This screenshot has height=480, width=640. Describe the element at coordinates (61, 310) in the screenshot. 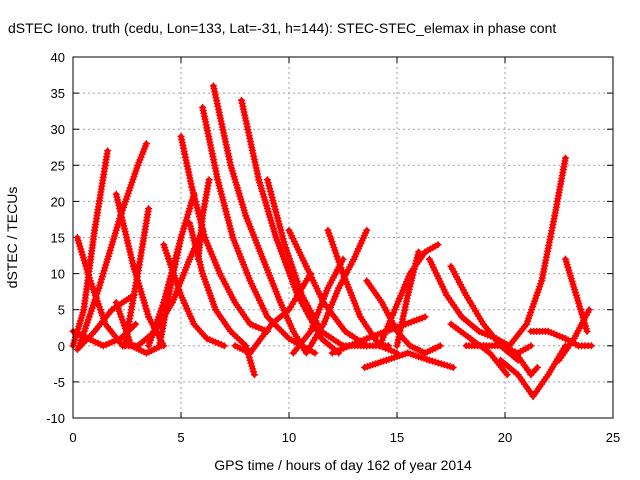

I see `y-tick-label: 5` at that location.